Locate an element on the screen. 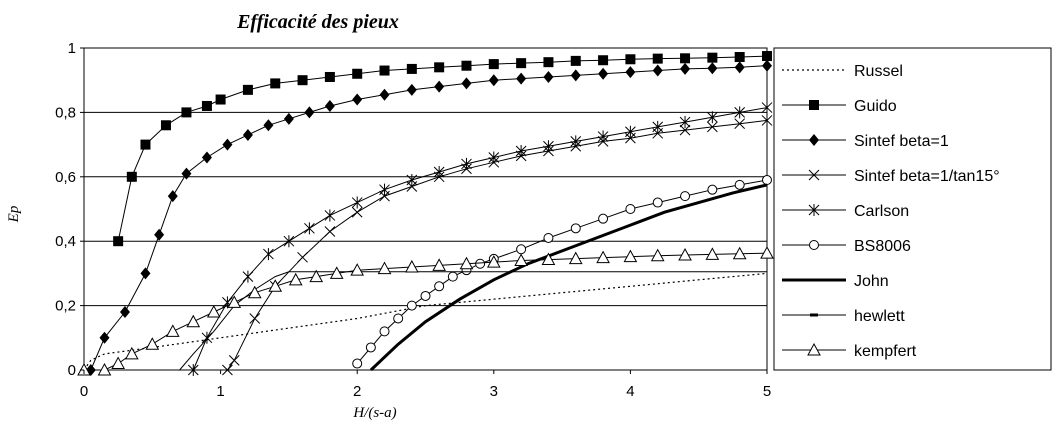 The image size is (1057, 423). legend-item-guido: Guido is located at coordinates (839, 106).